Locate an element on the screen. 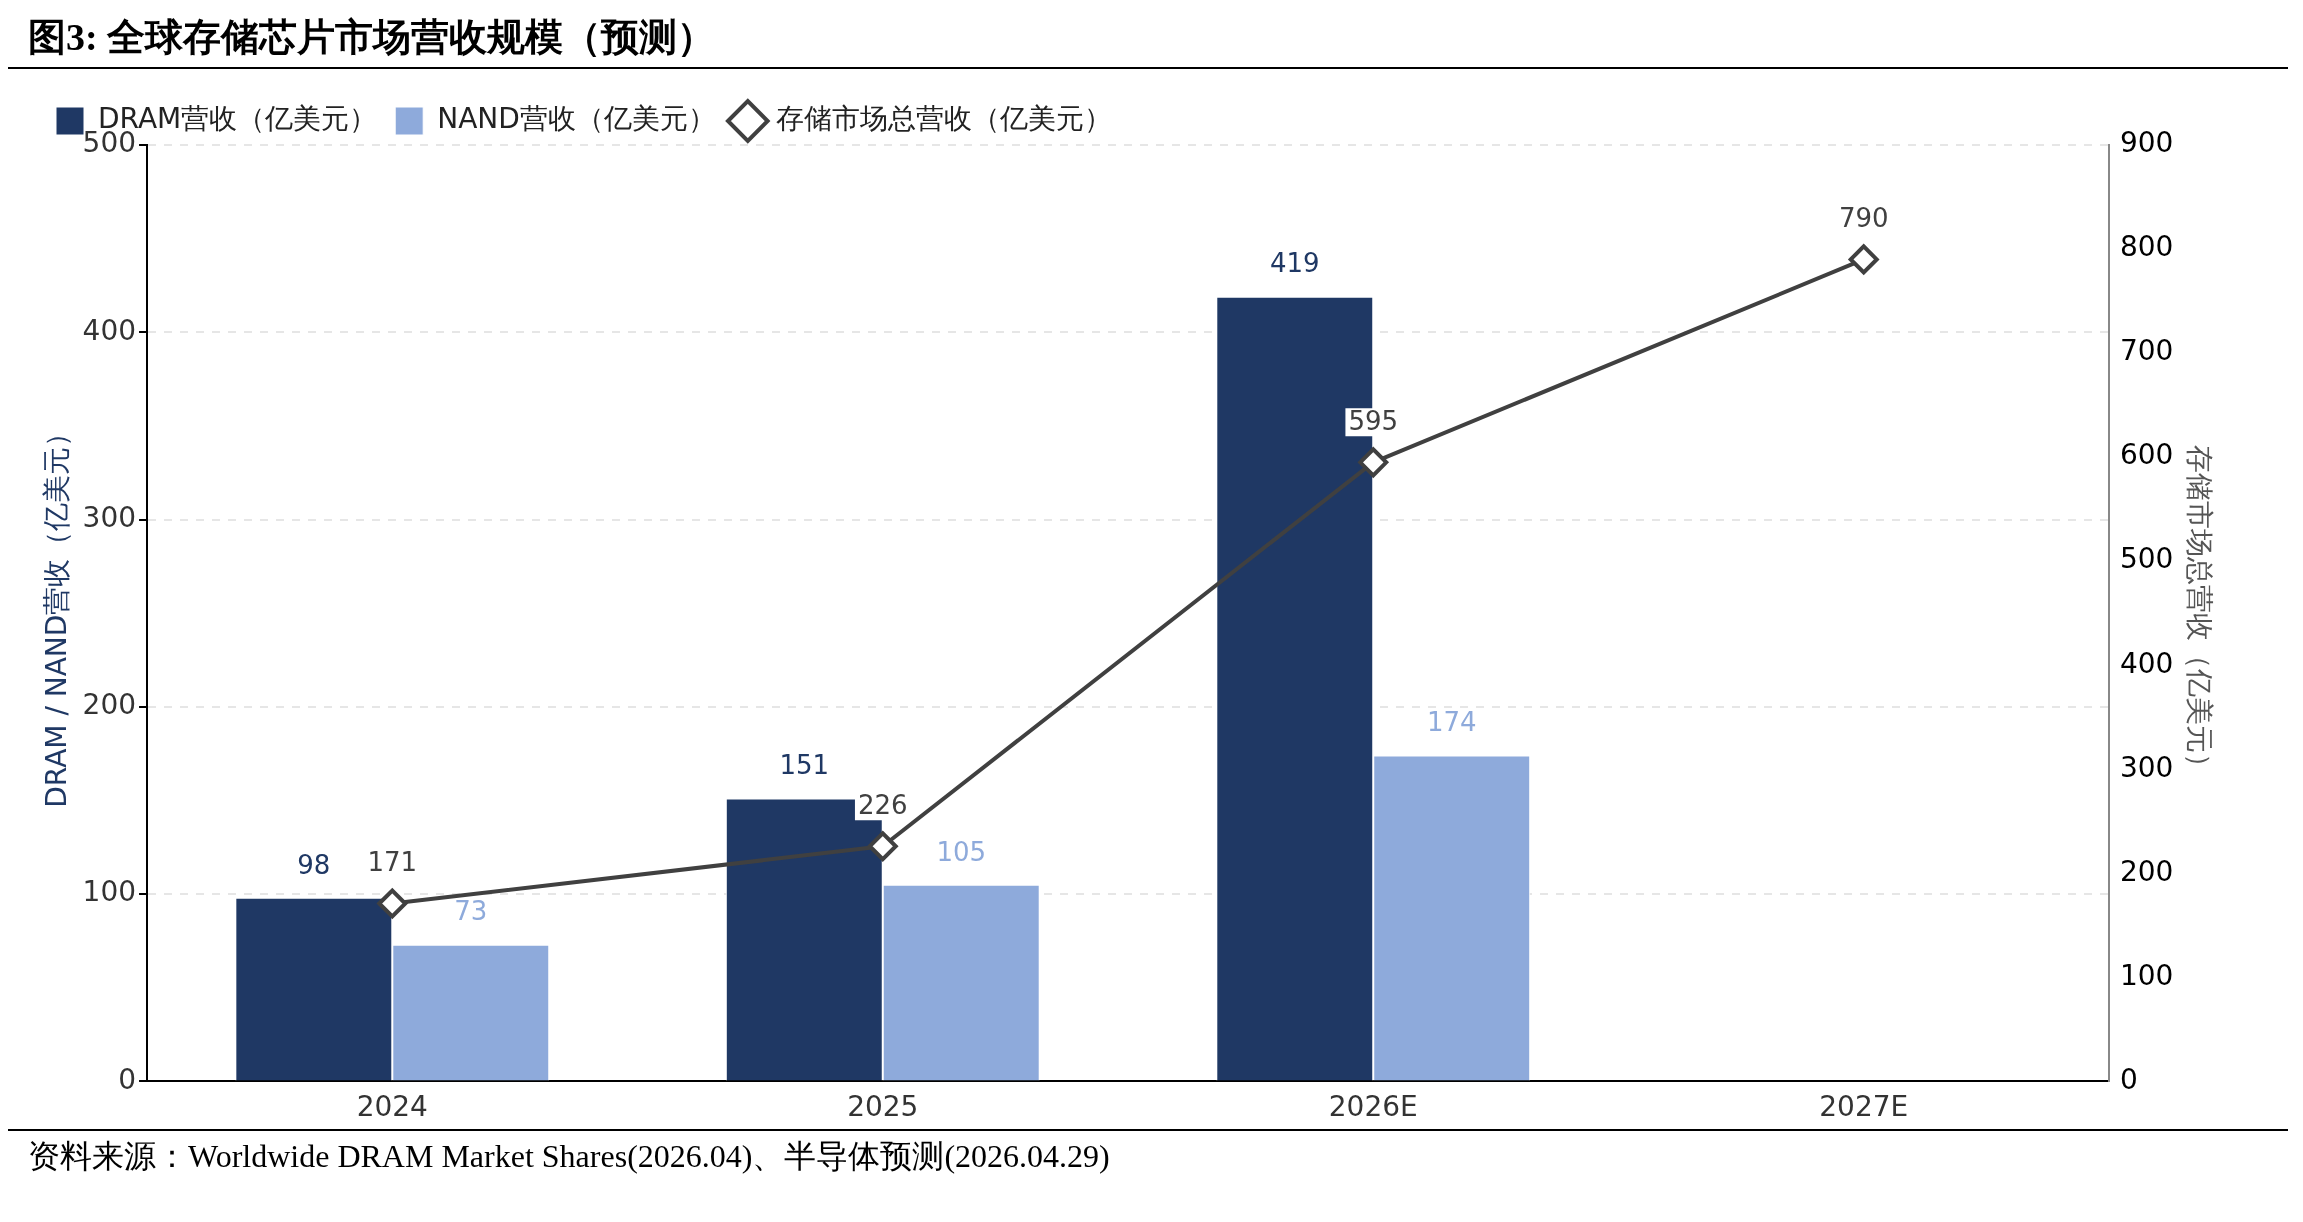 The image size is (2303, 1222). y2-tick-label: 600 is located at coordinates (2146, 455).